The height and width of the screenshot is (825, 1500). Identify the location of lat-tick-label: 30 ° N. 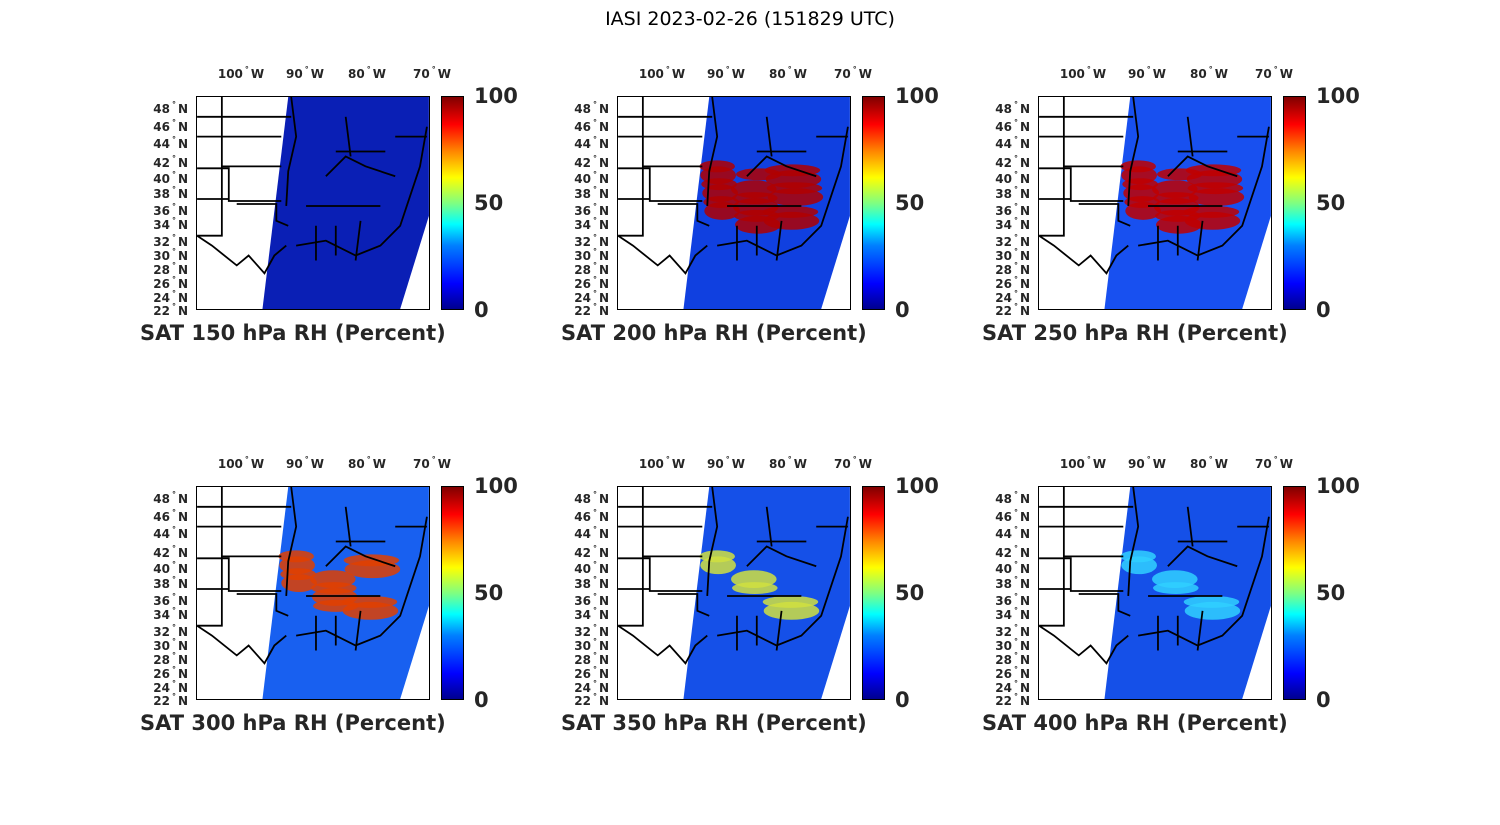
(170, 645).